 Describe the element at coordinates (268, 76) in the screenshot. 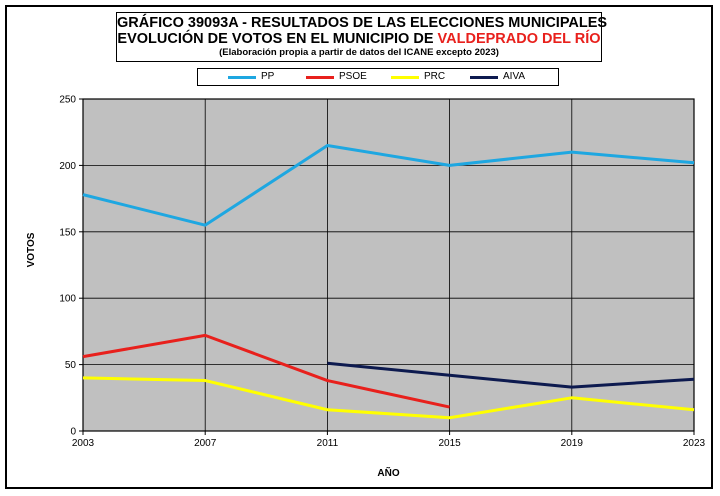

I see `legend-label-pp: PP` at that location.